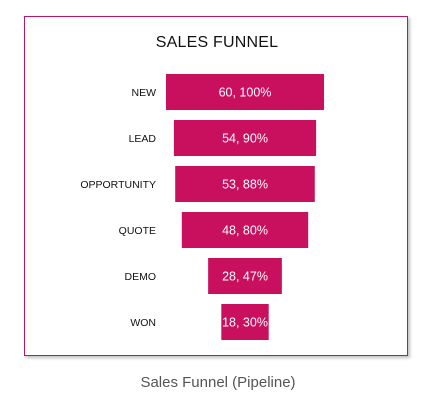 This screenshot has width=436, height=404. Describe the element at coordinates (144, 93) in the screenshot. I see `category-label-new: NEW` at that location.